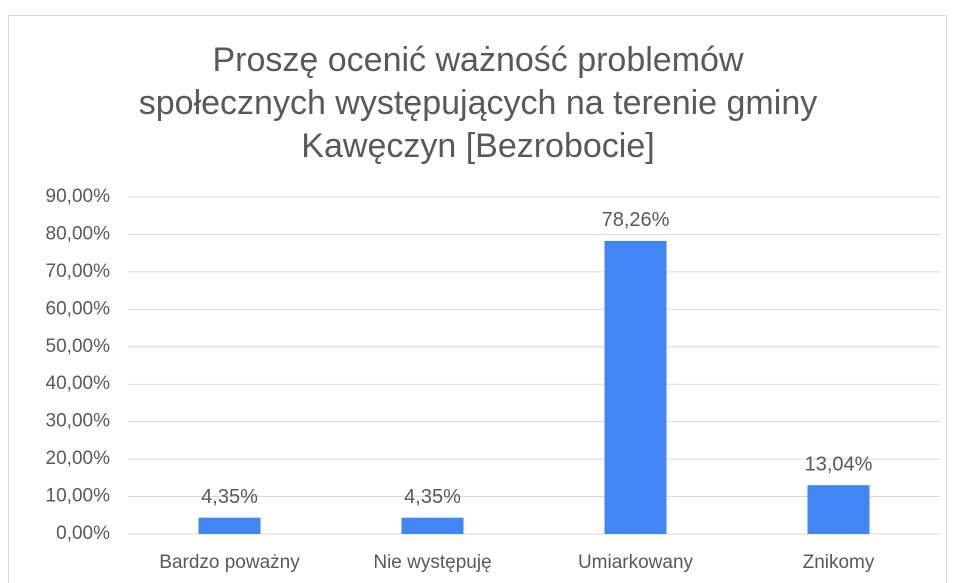  Describe the element at coordinates (839, 464) in the screenshot. I see `data-label: 13,04%` at that location.